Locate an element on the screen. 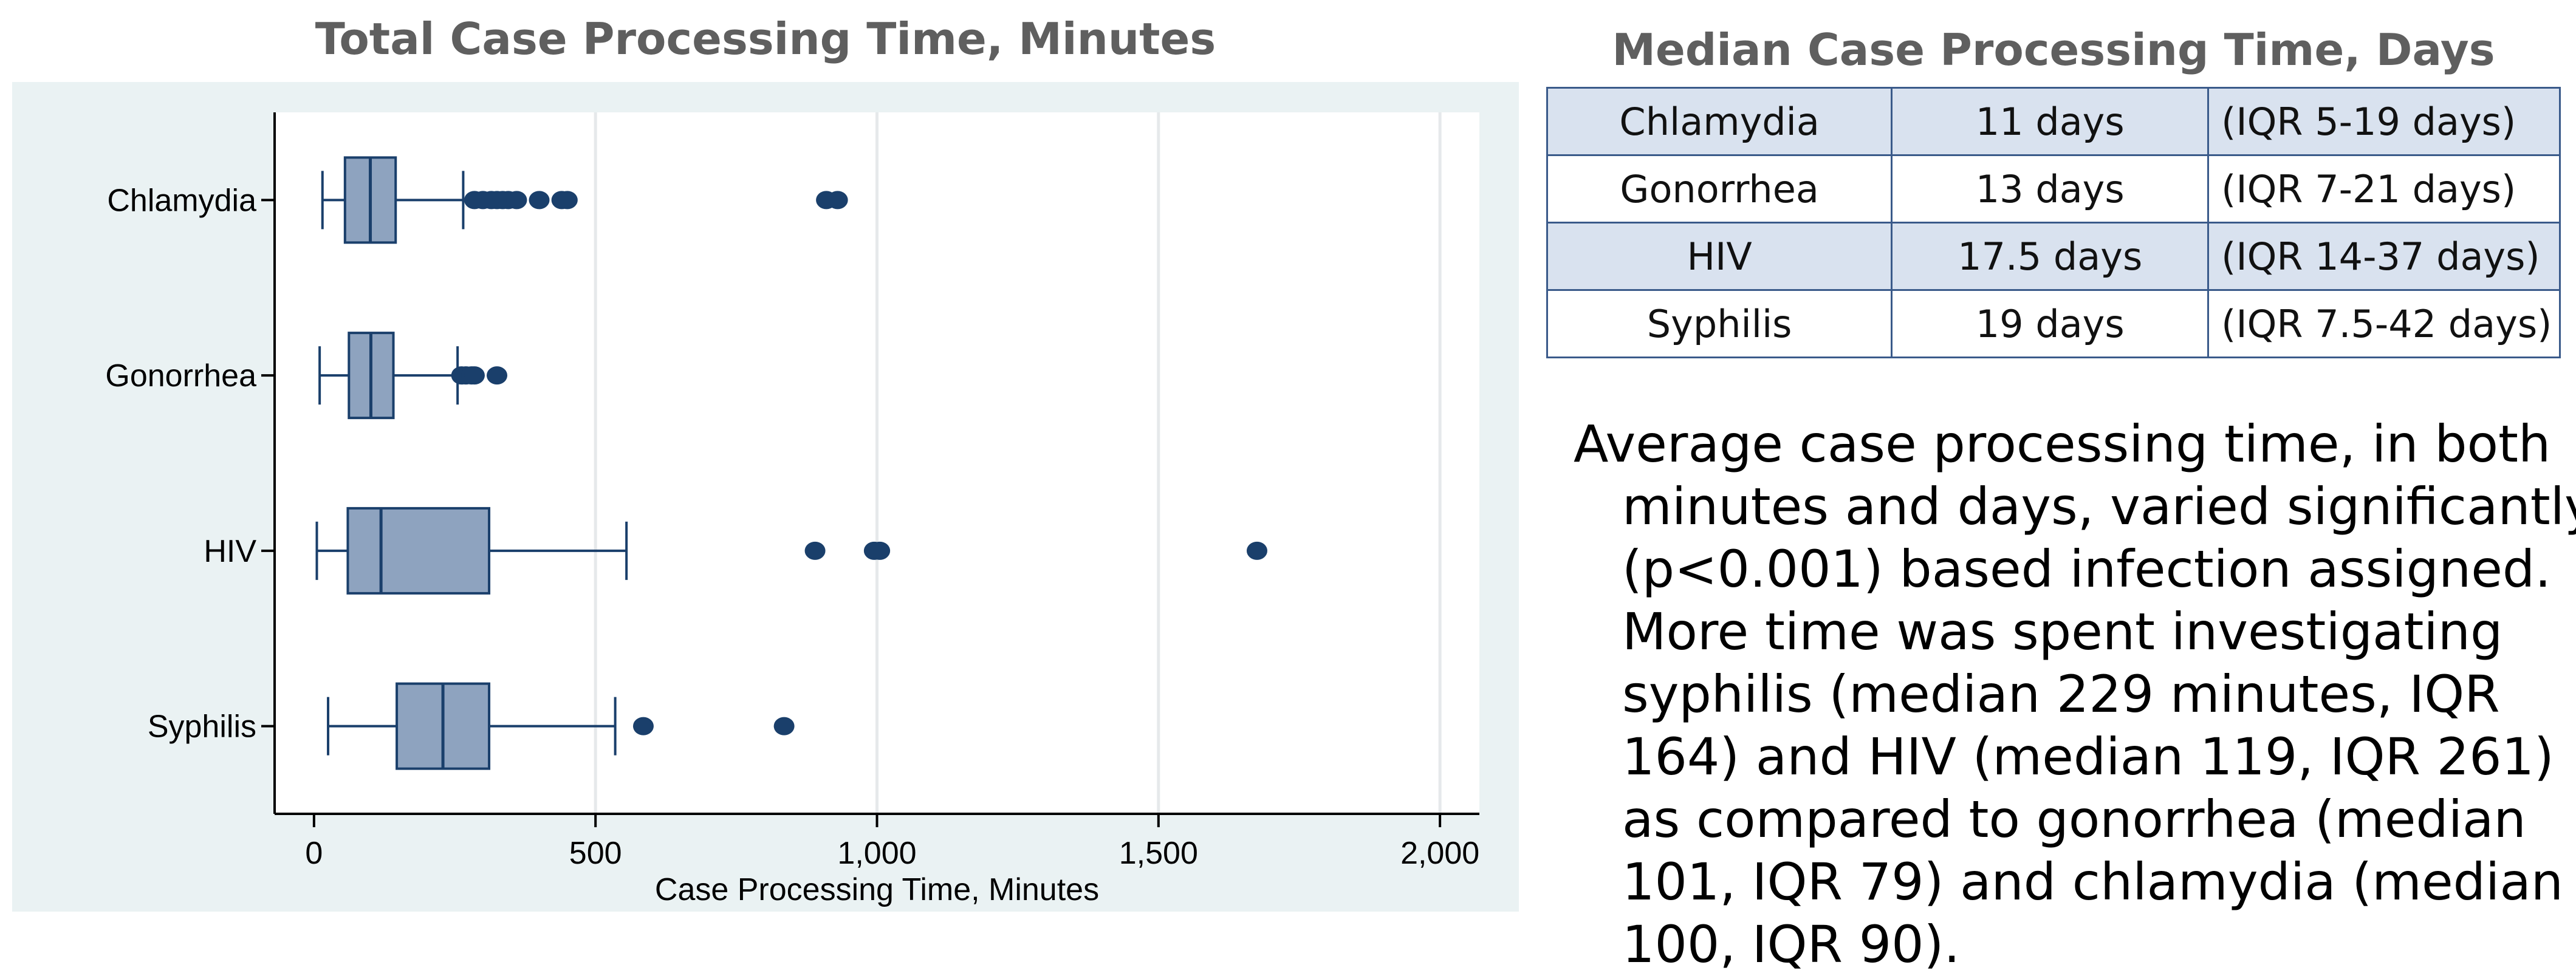 This screenshot has width=2576, height=976. cell-iqr: (IQR 5-19 days) is located at coordinates (2384, 121).